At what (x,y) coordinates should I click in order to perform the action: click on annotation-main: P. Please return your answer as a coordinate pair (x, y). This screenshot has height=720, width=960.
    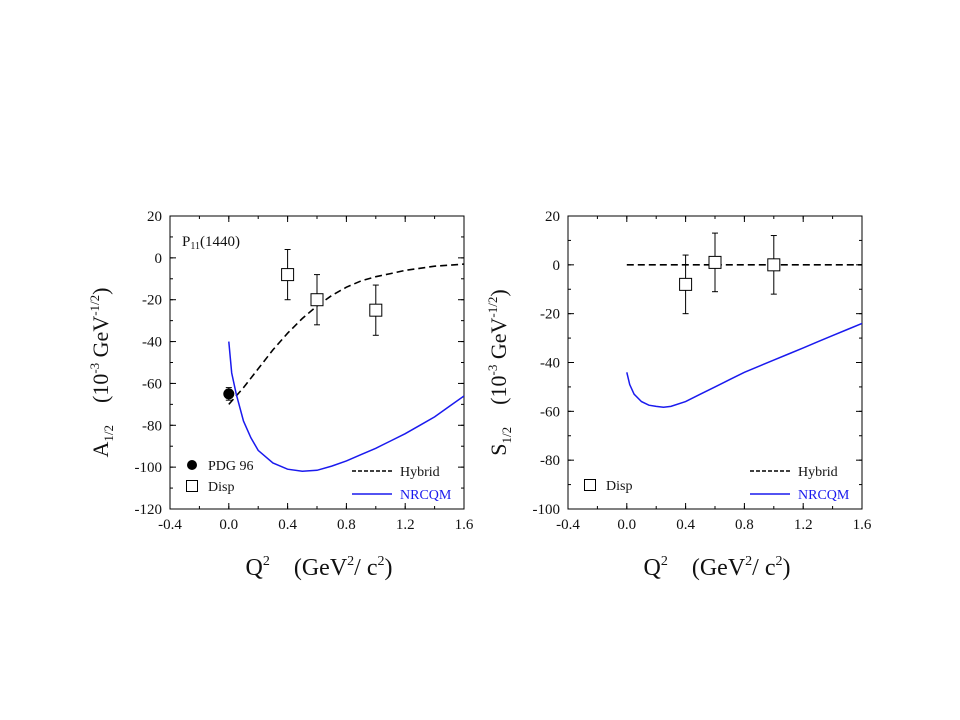
    Looking at the image, I should click on (186, 242).